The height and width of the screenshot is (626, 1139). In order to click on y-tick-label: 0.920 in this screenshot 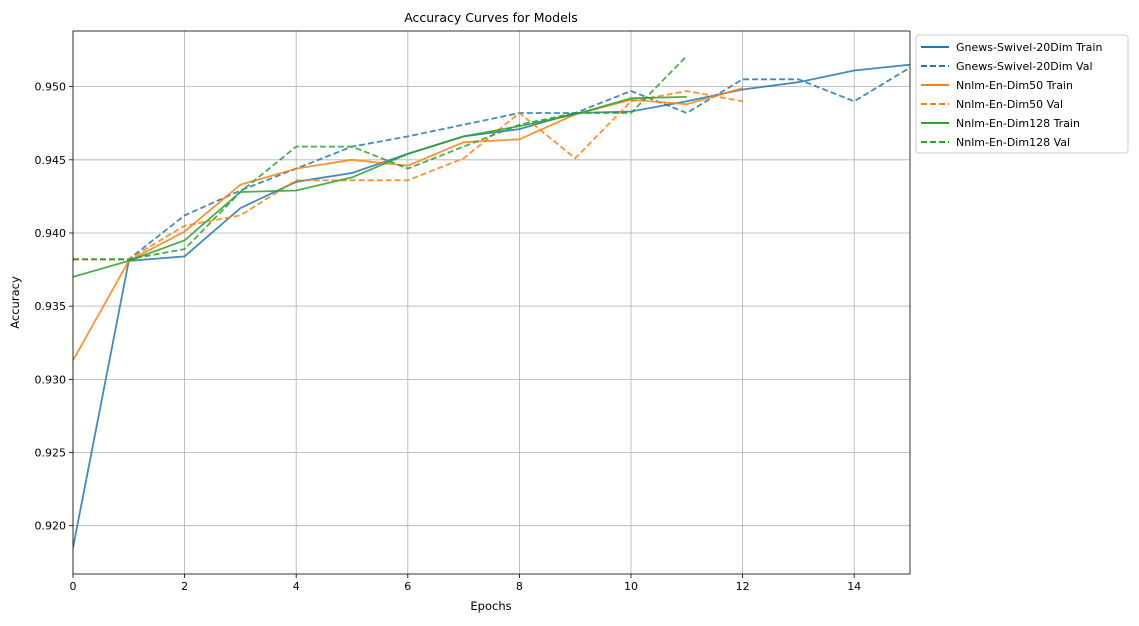, I will do `click(51, 526)`.